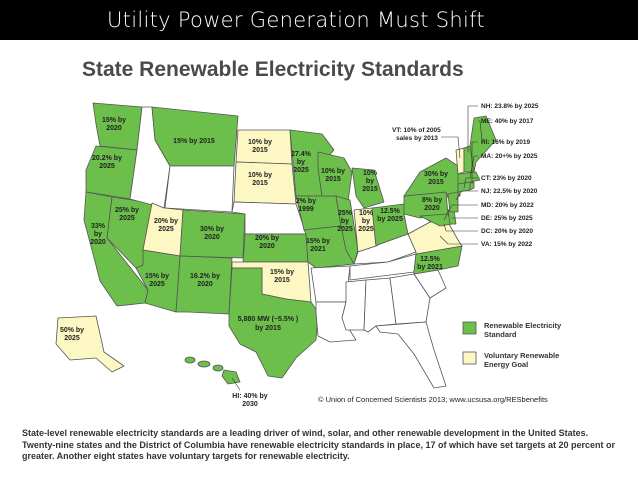  Describe the element at coordinates (250, 396) in the screenshot. I see `label-hi-1: HI: 40% by` at that location.